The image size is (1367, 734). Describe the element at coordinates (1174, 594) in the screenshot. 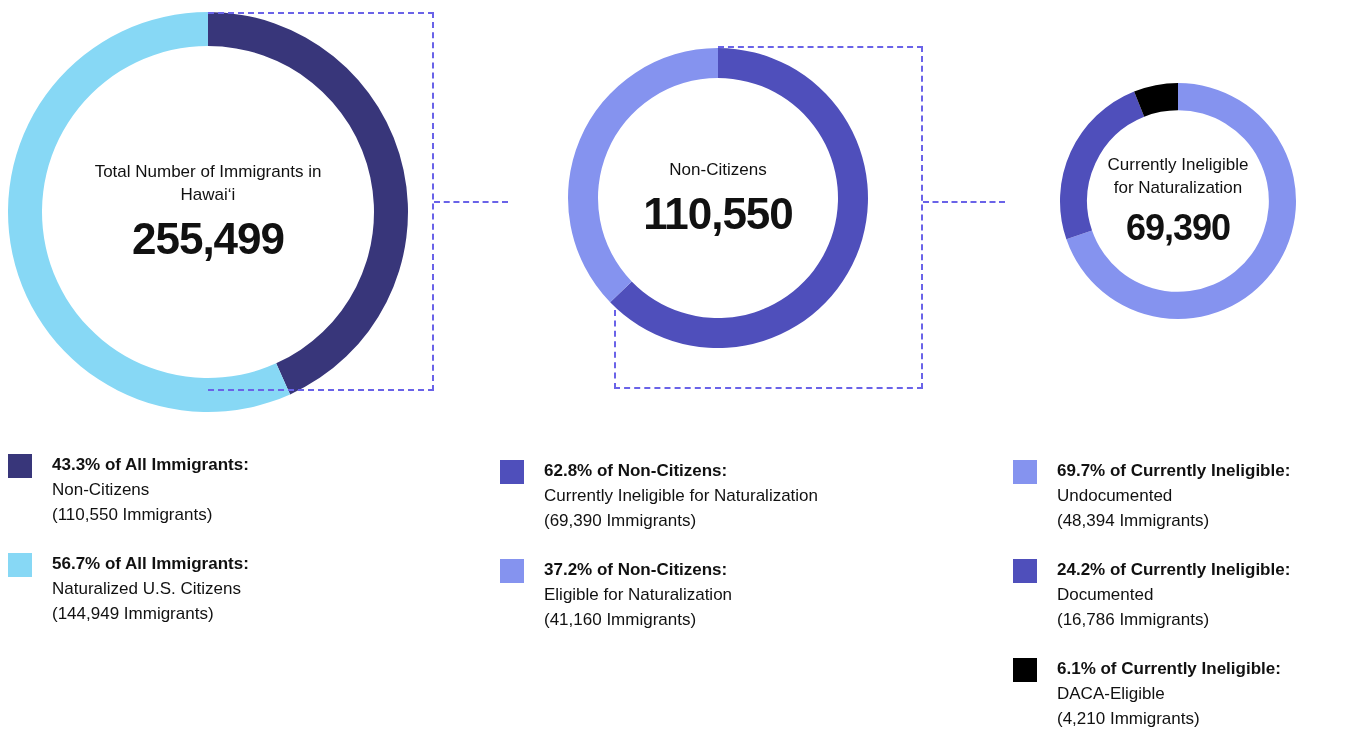

I see `legend-label: 24.2% of Currently Ineligible: Documented (16,786 Immigrants)` at that location.